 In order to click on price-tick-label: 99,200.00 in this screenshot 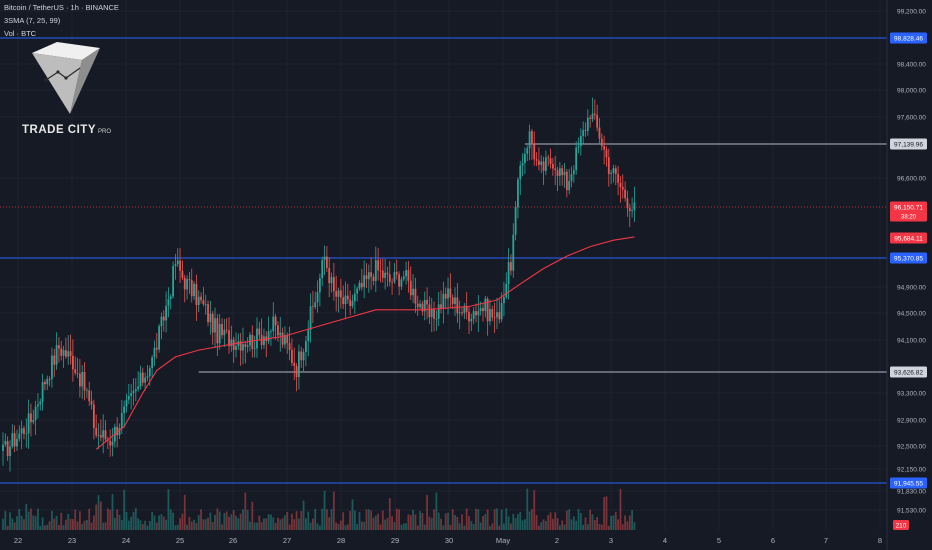, I will do `click(911, 12)`.